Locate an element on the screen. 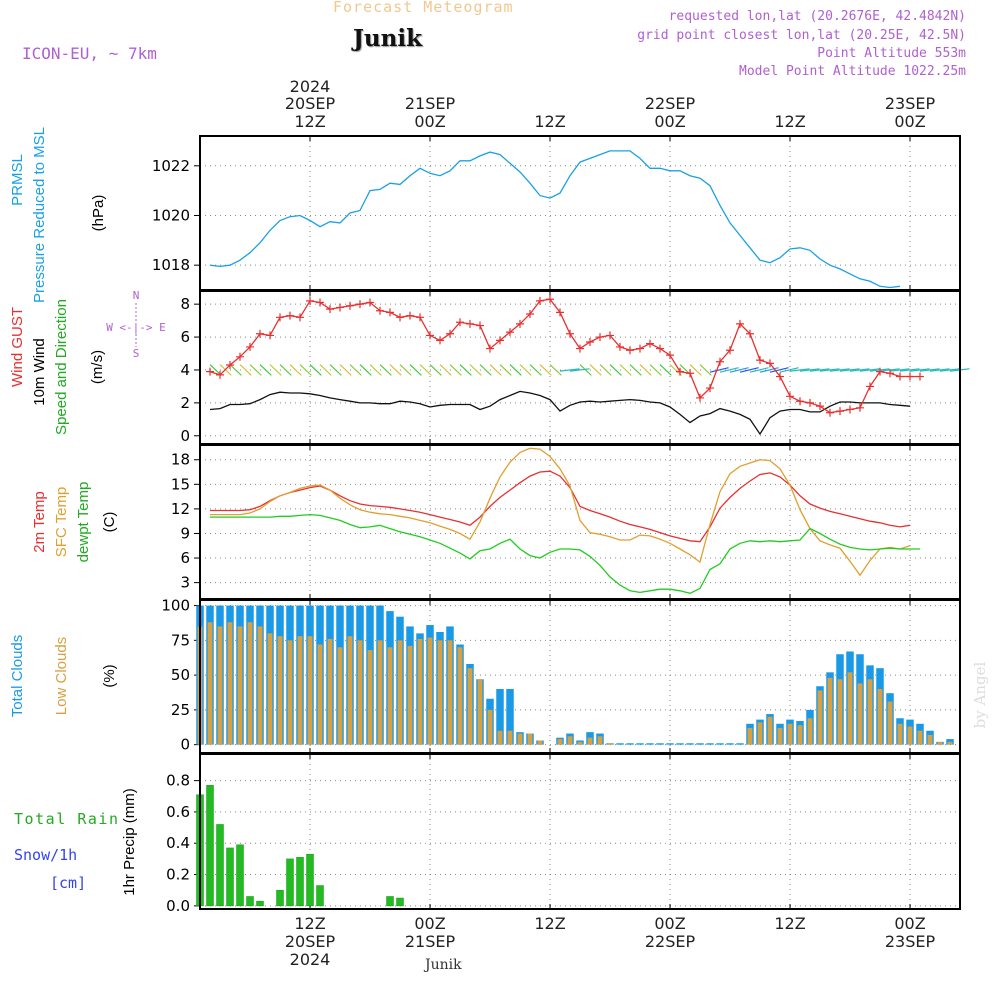 This screenshot has width=1000, height=1000. y-tick-label: 9 is located at coordinates (185, 533).